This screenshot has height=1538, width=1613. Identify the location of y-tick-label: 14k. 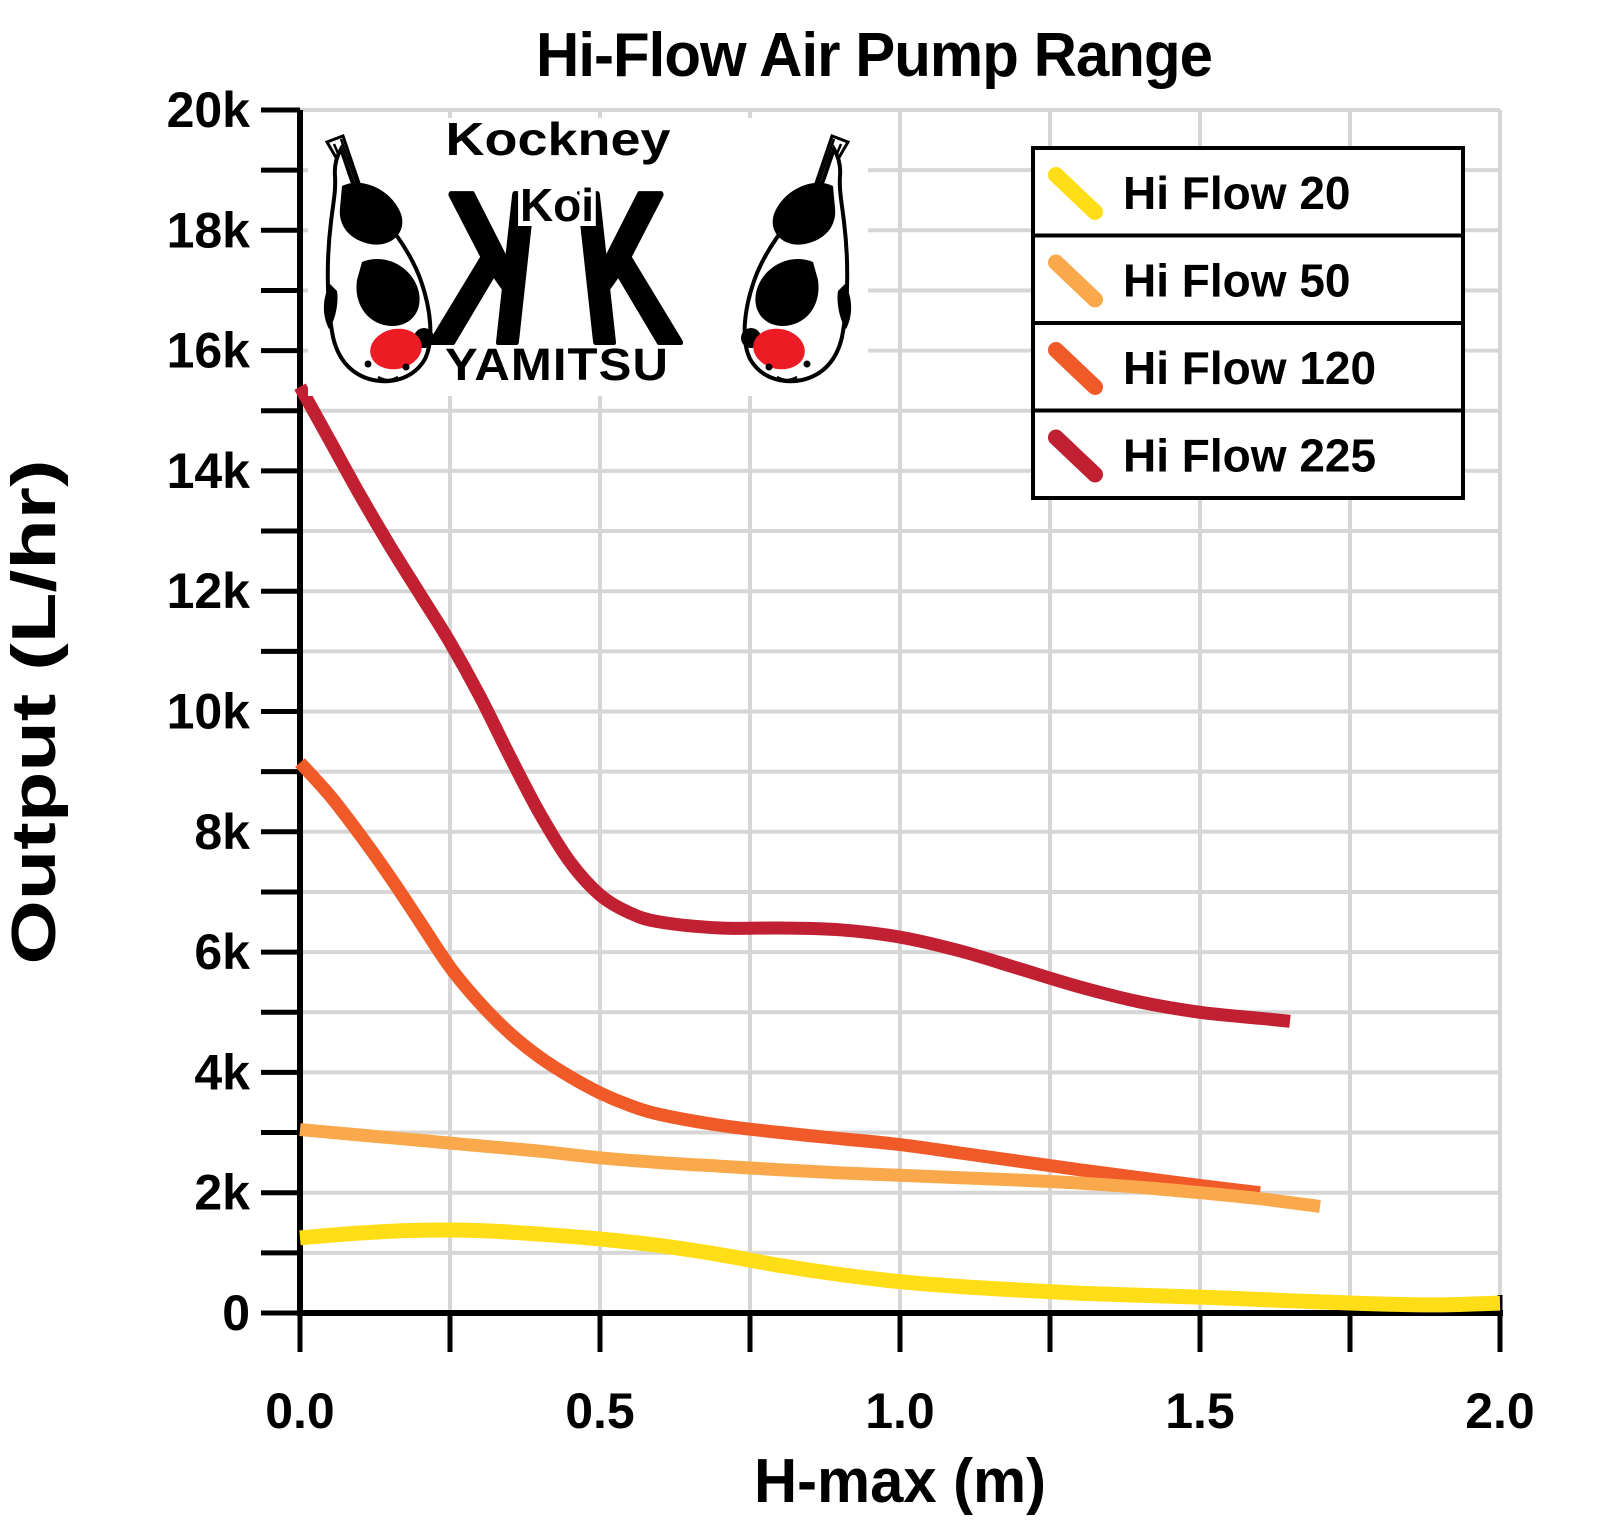
(209, 471).